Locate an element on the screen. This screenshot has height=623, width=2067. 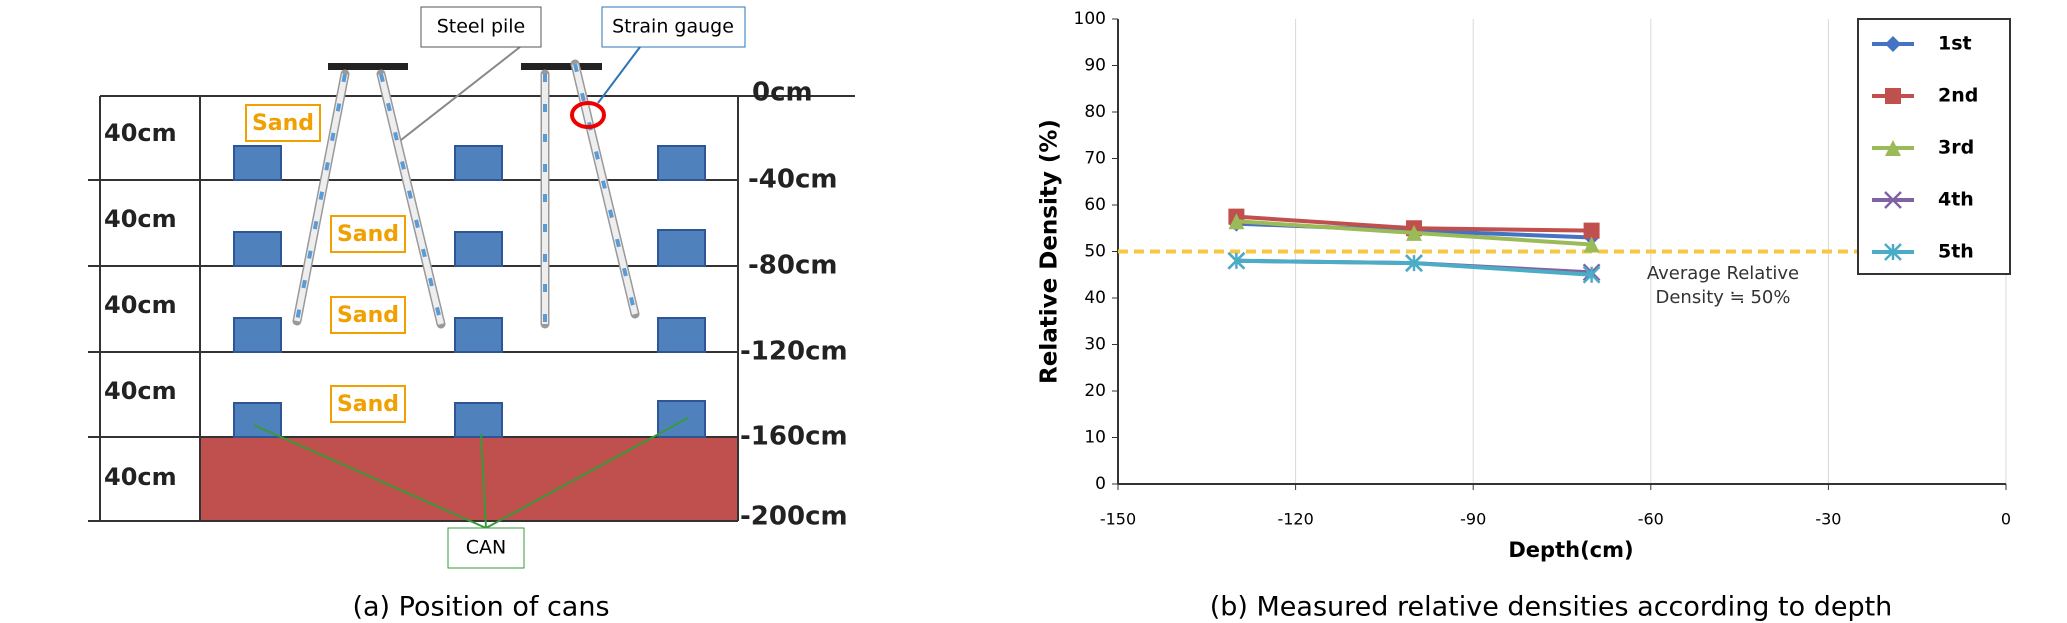
y-tick-label: 100 is located at coordinates (1090, 19).